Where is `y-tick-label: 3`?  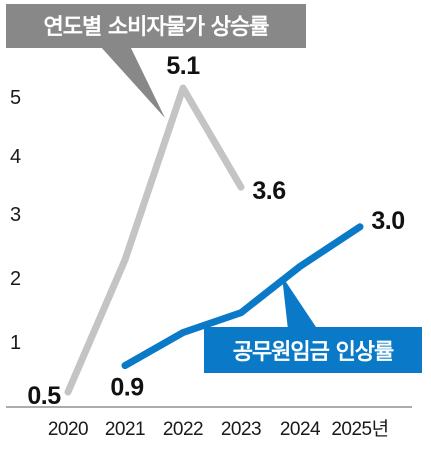 y-tick-label: 3 is located at coordinates (15, 215).